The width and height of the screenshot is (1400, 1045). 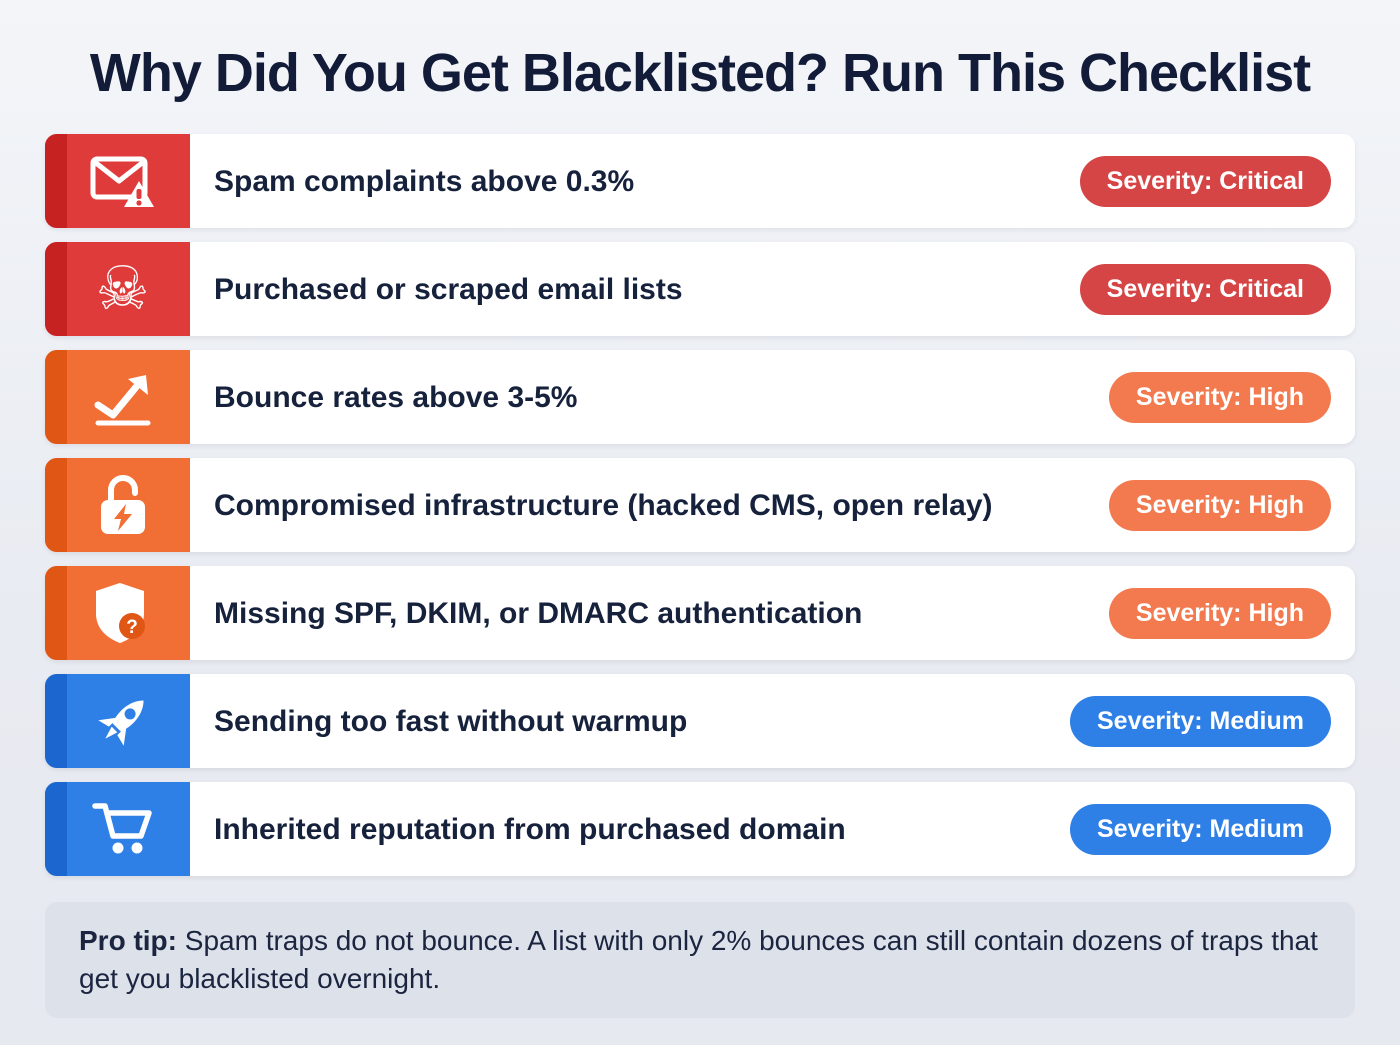 What do you see at coordinates (451, 721) in the screenshot?
I see `row-label: Sending too fast without warmup` at bounding box center [451, 721].